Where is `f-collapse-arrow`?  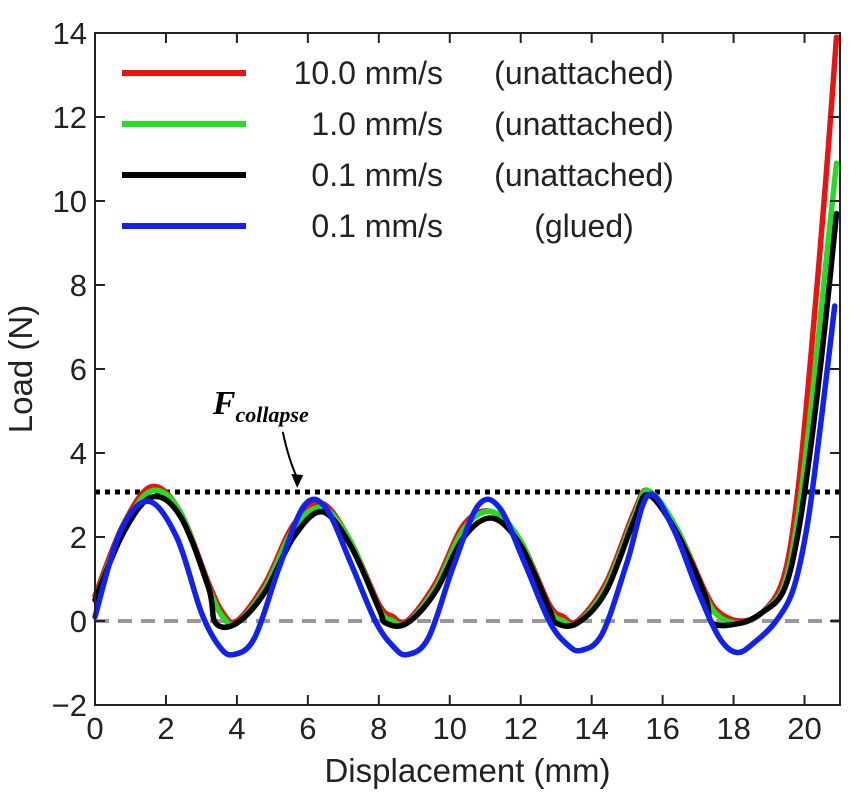
f-collapse-arrow is located at coordinates (290, 455).